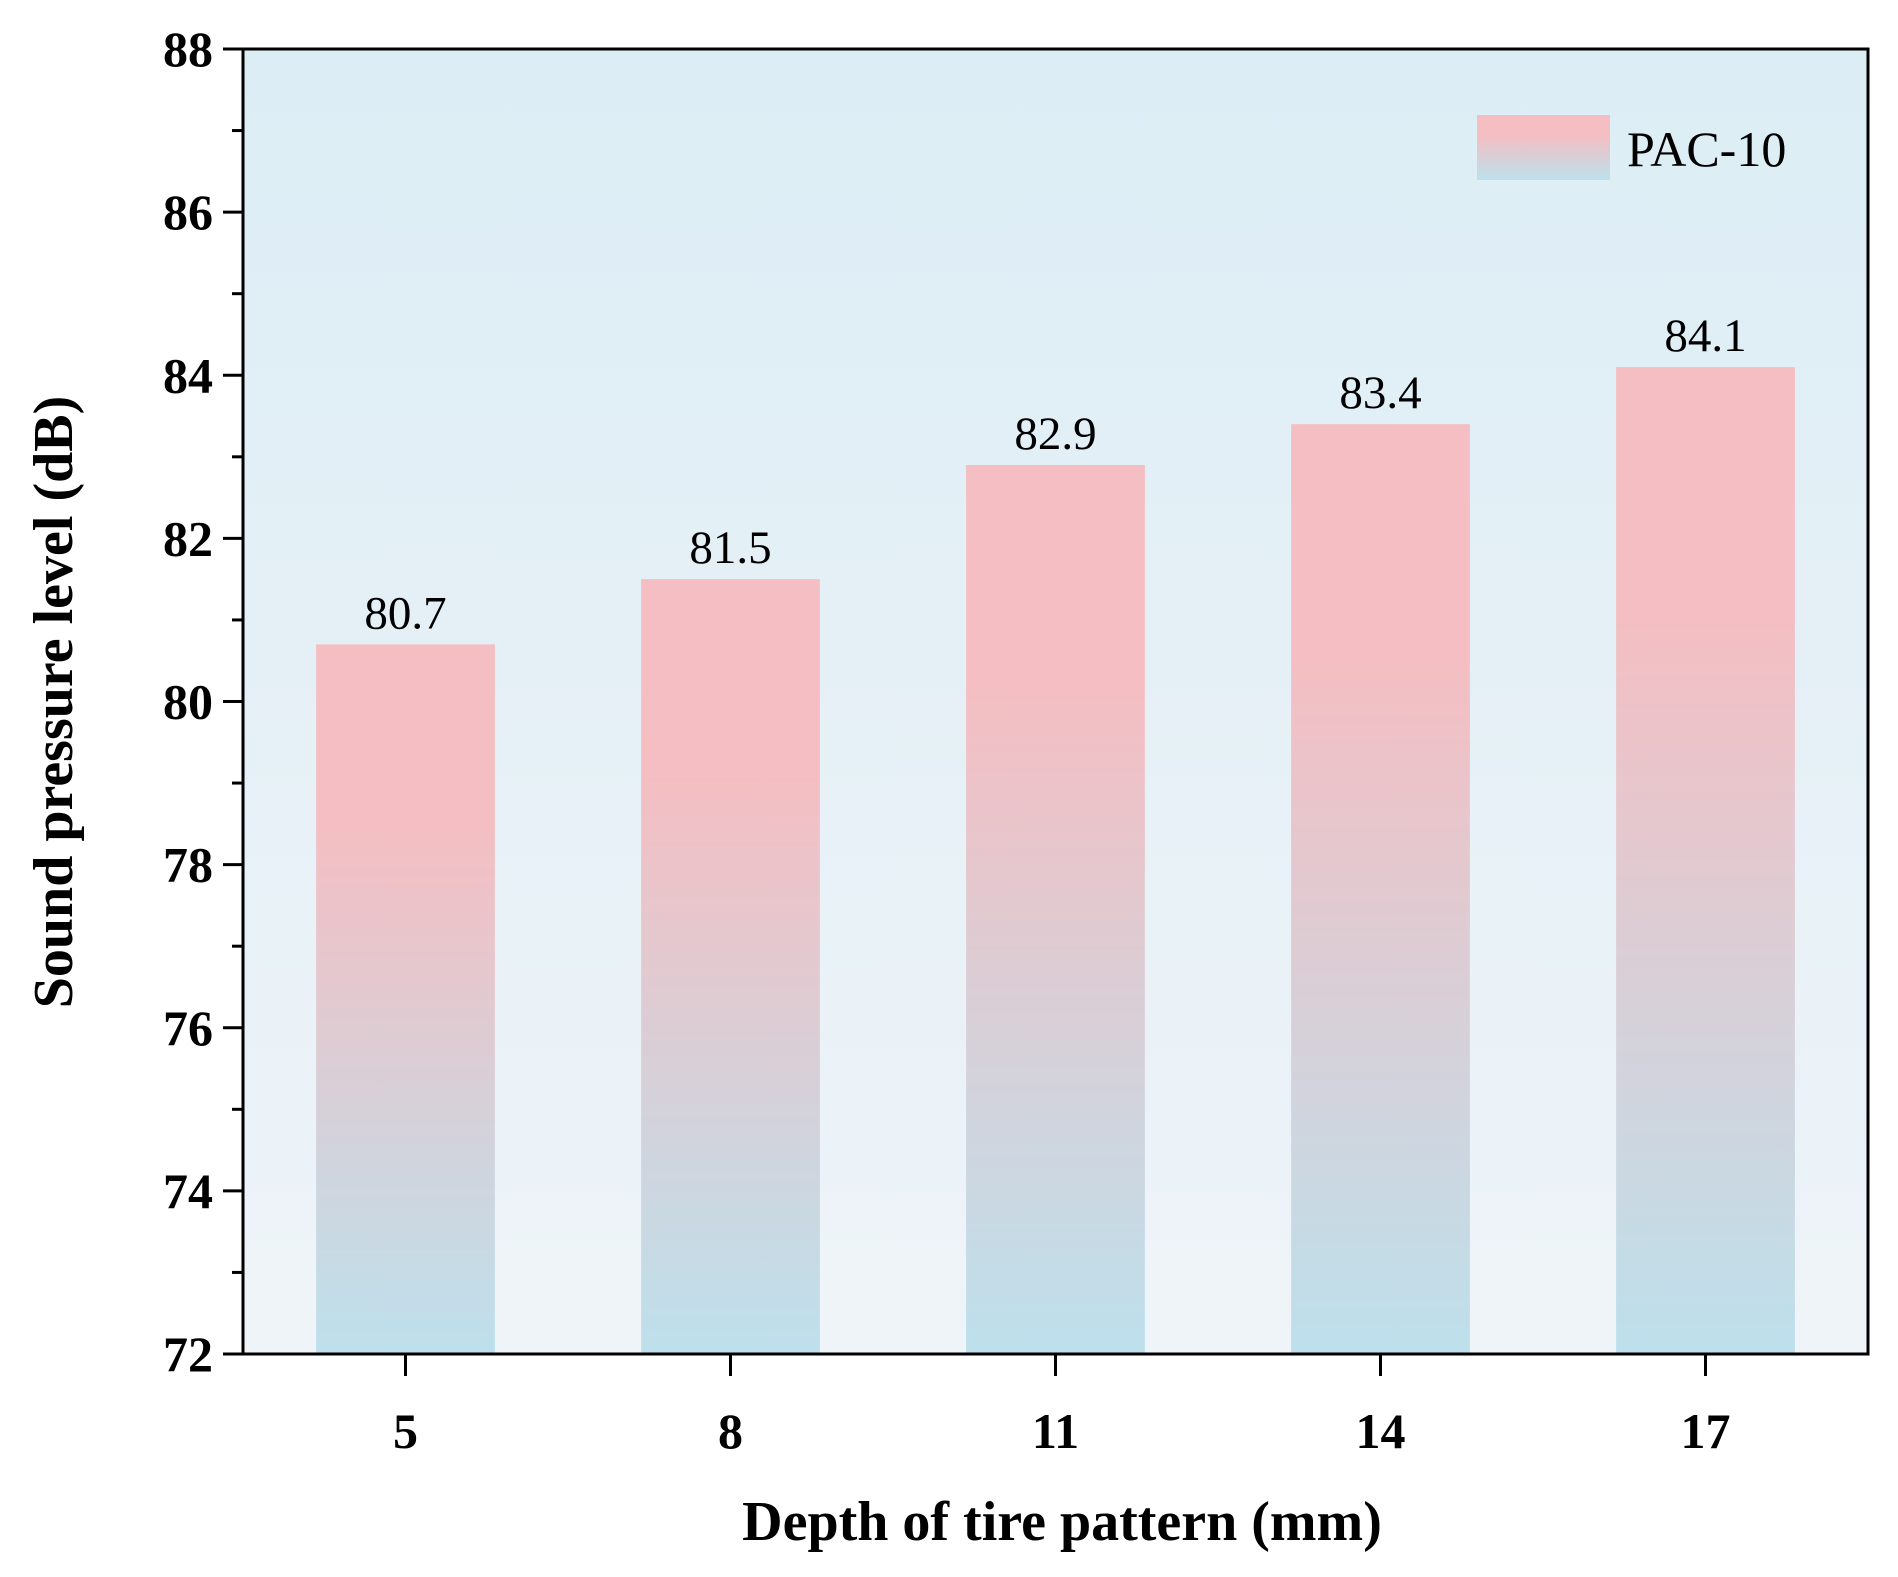  What do you see at coordinates (730, 1431) in the screenshot?
I see `x-tick-label: 8` at bounding box center [730, 1431].